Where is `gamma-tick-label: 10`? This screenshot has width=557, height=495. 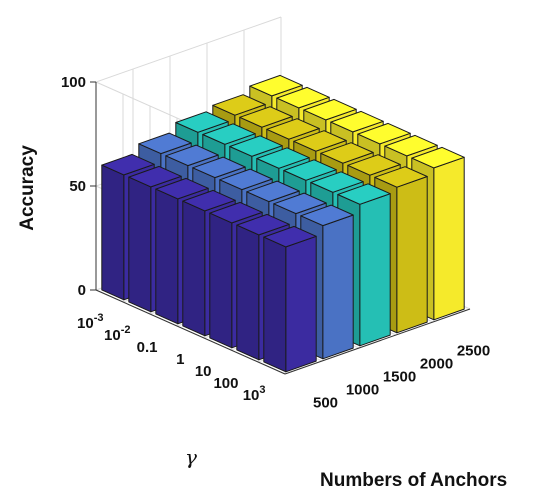 gamma-tick-label: 10 is located at coordinates (203, 371).